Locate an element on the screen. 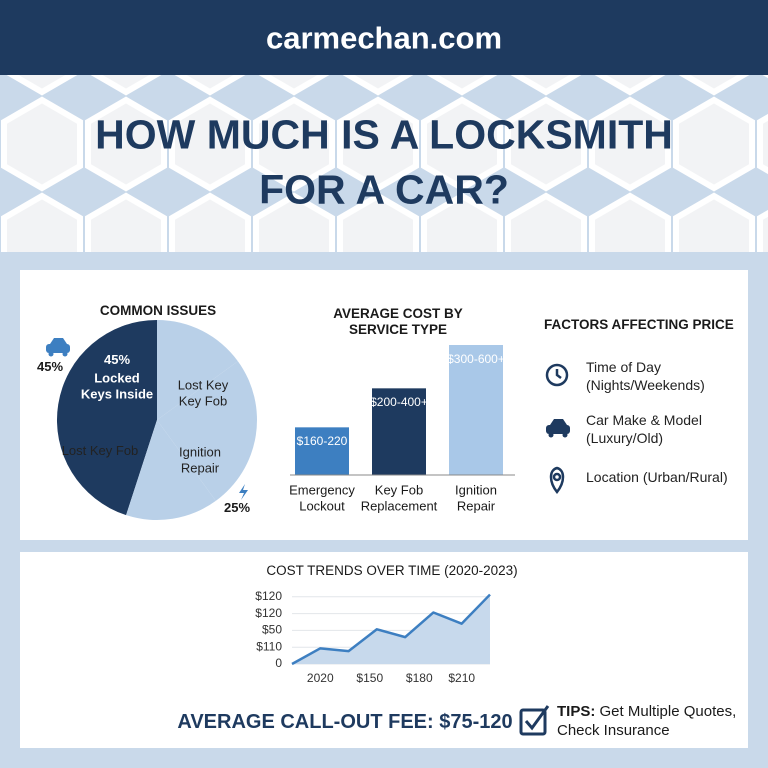 This screenshot has height=768, width=768. site-name: carmechan.com is located at coordinates (384, 38).